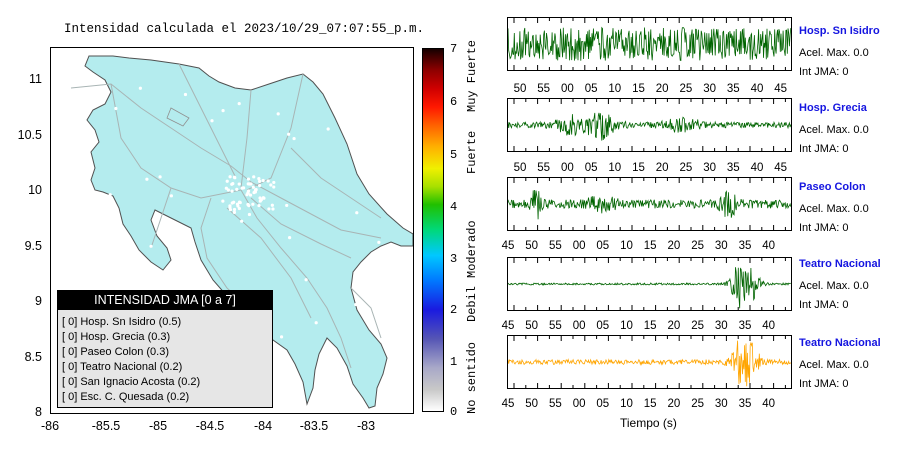  What do you see at coordinates (591, 168) in the screenshot?
I see `trace-tick-label: 05` at bounding box center [591, 168].